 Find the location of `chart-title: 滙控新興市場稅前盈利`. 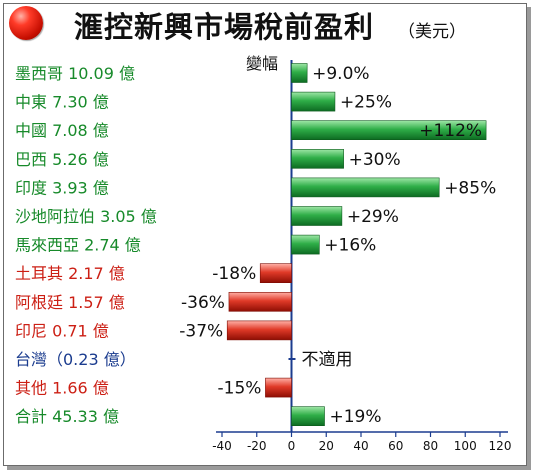

chart-title: 滙控新興市場稅前盈利 is located at coordinates (224, 27).